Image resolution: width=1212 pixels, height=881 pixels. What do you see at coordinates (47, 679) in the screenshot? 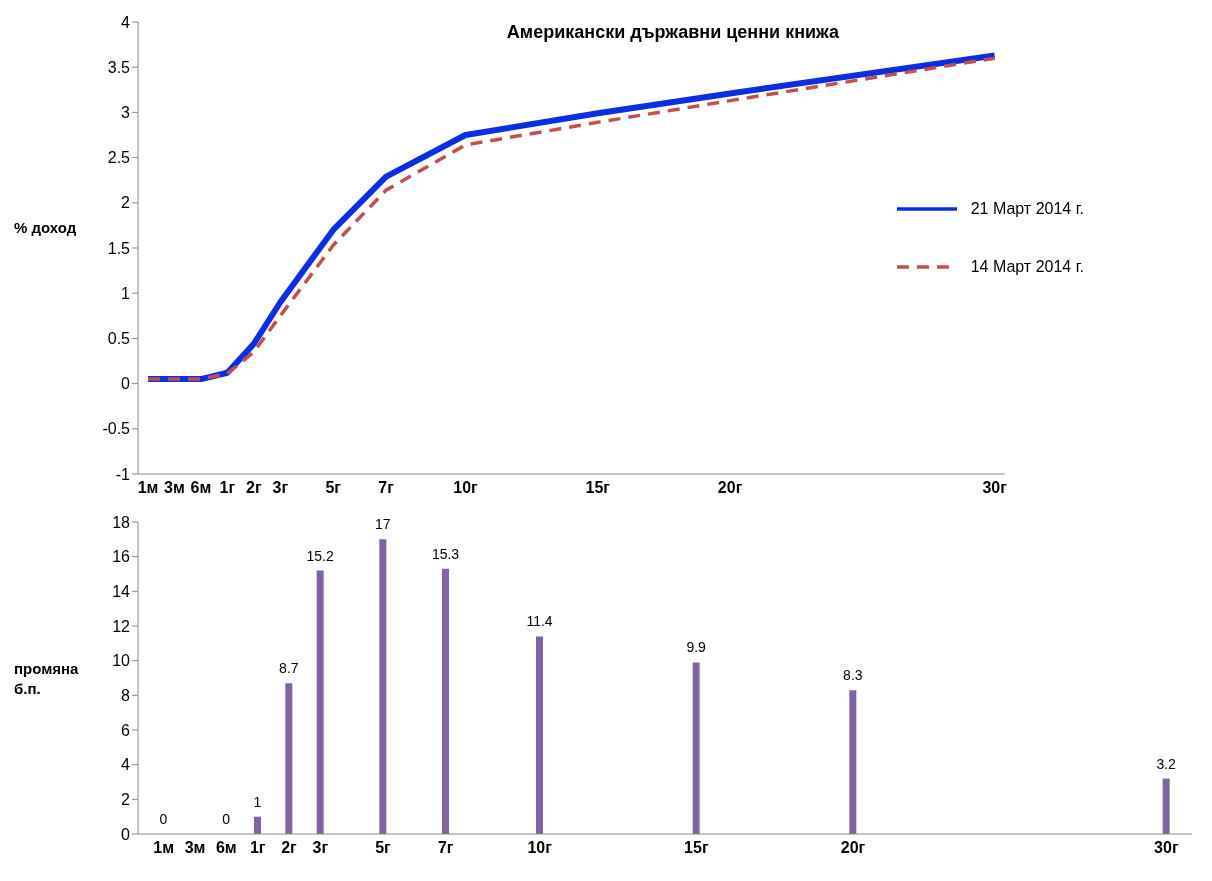
I see `y-axis-title: промяна б.п.` at bounding box center [47, 679].